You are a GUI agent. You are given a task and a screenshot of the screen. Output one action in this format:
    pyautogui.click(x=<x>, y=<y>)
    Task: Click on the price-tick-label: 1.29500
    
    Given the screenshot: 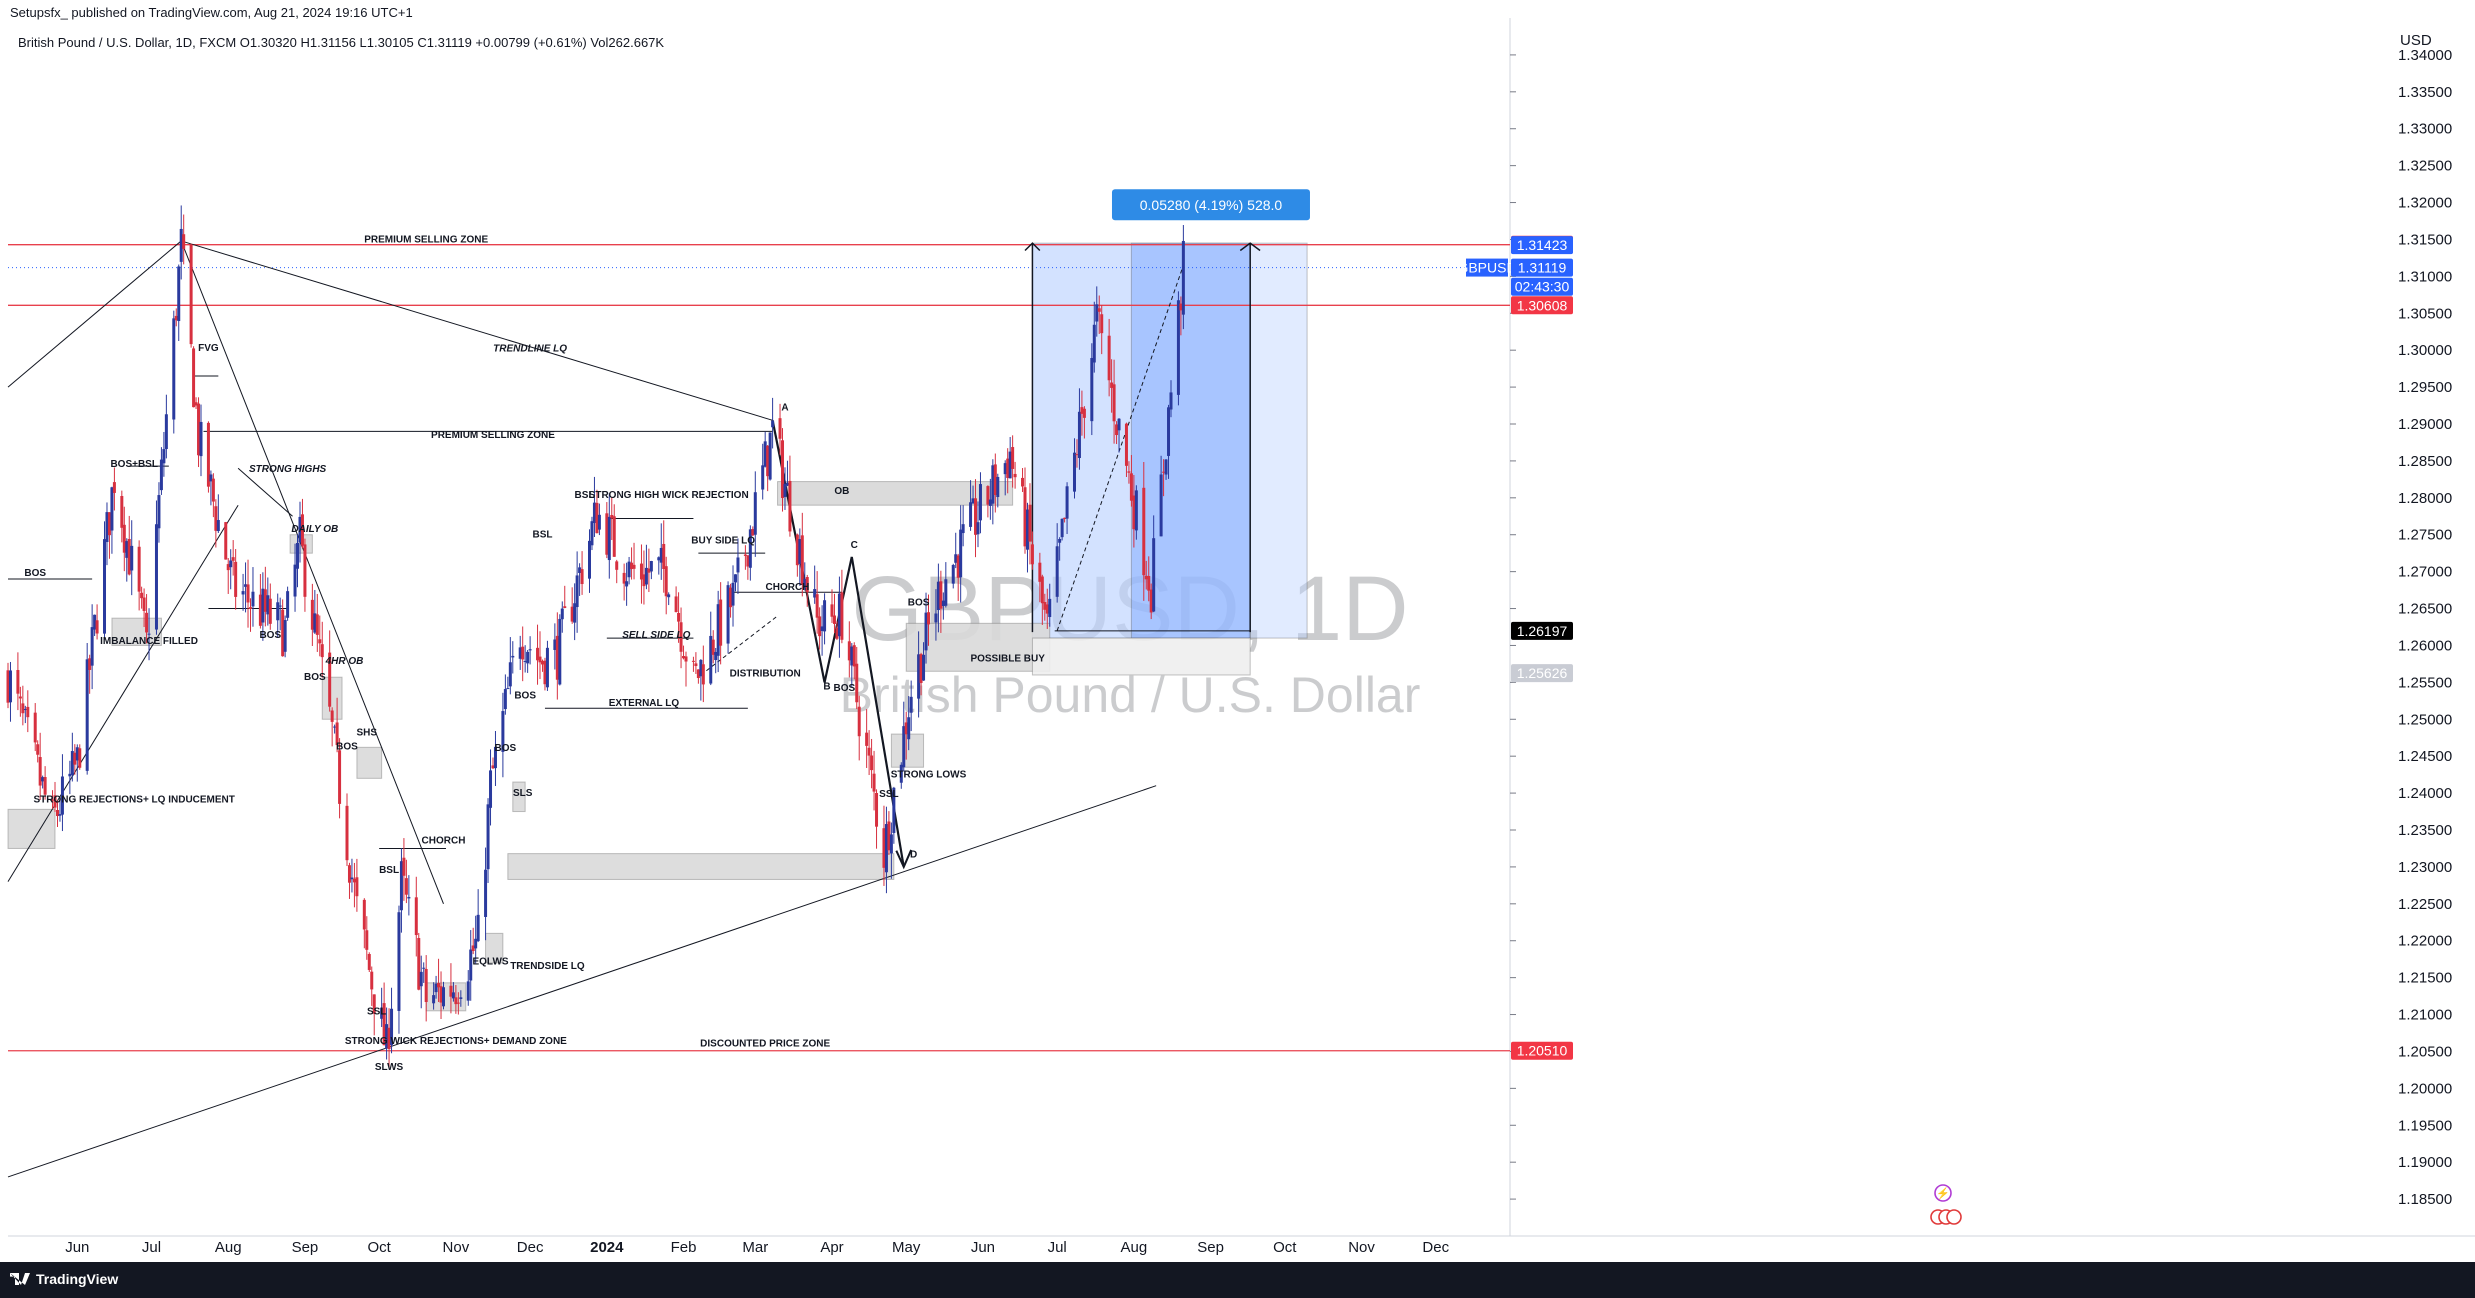 What is the action you would take?
    pyautogui.click(x=2425, y=387)
    